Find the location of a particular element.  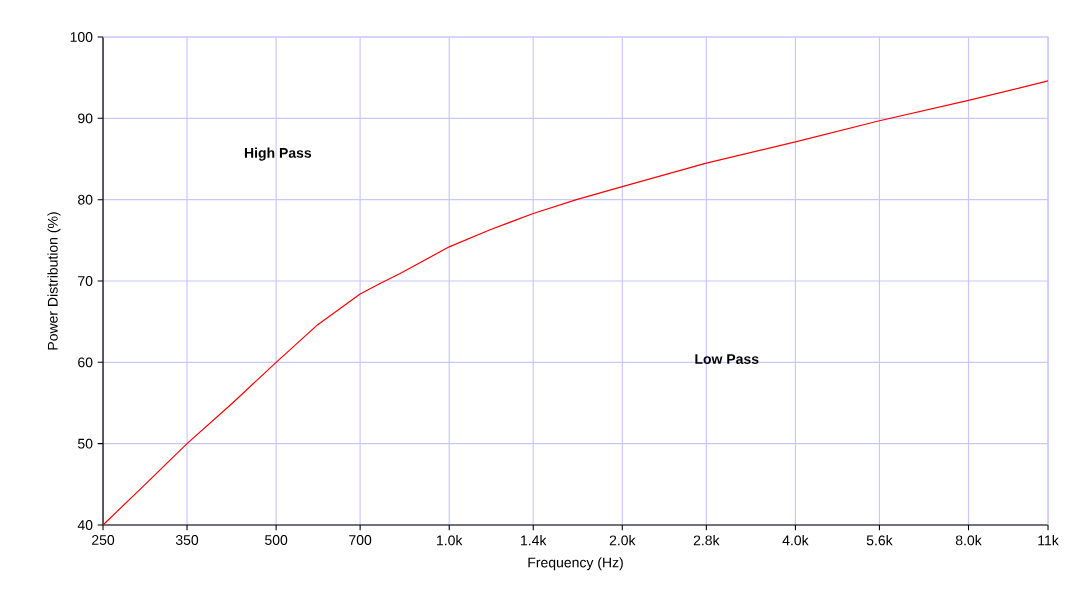

y-tick-label: 90 is located at coordinates (85, 118).